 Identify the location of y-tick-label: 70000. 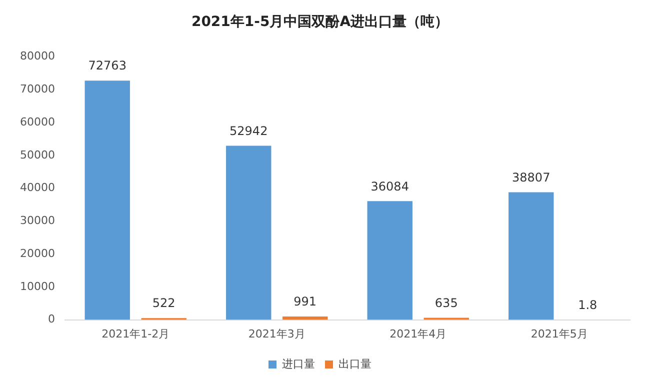
(37, 89).